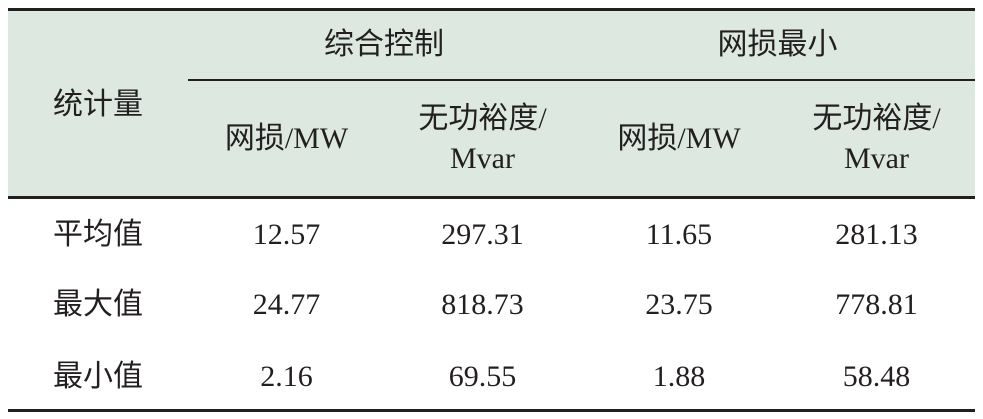  Describe the element at coordinates (491, 410) in the screenshot. I see `bottom-rule` at that location.